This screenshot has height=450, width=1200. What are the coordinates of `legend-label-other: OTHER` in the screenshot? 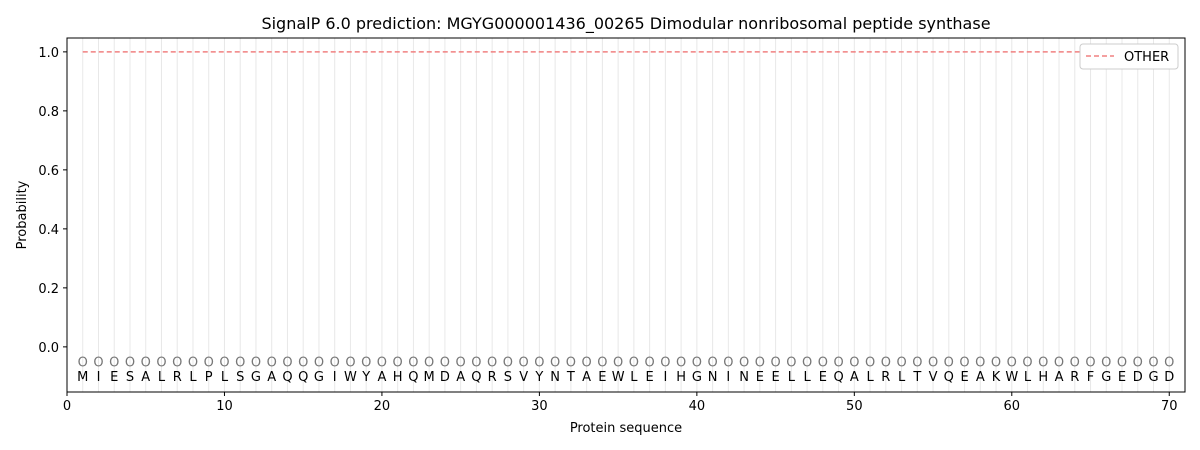 It's located at (1146, 57).